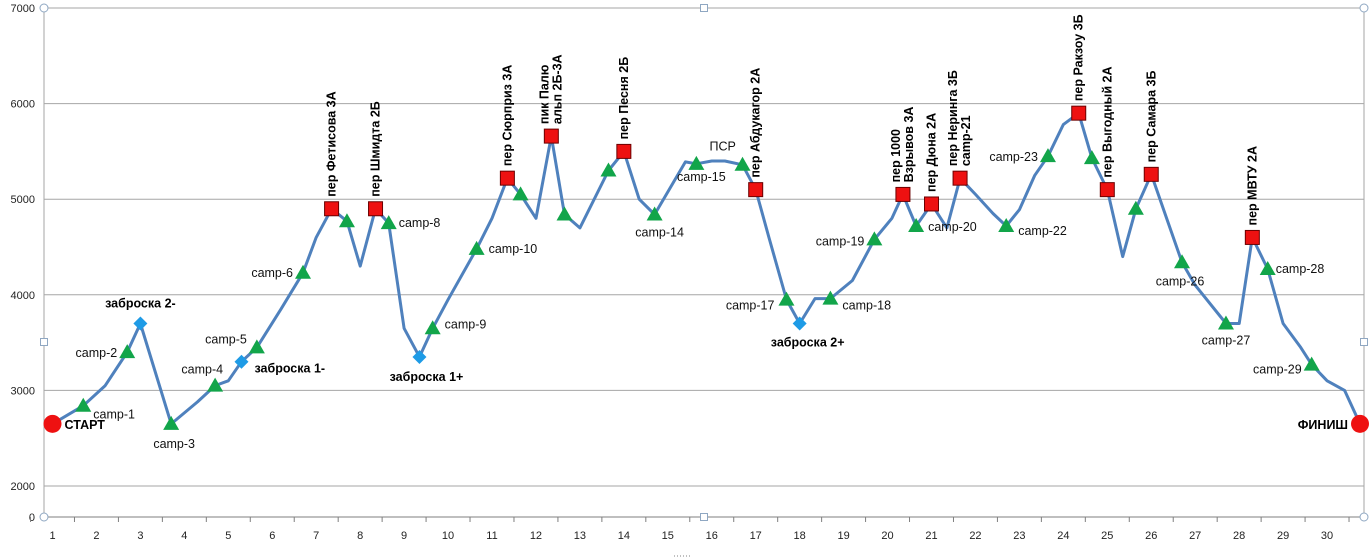  What do you see at coordinates (1226, 340) in the screenshot?
I see `camp-label: camp-27` at bounding box center [1226, 340].